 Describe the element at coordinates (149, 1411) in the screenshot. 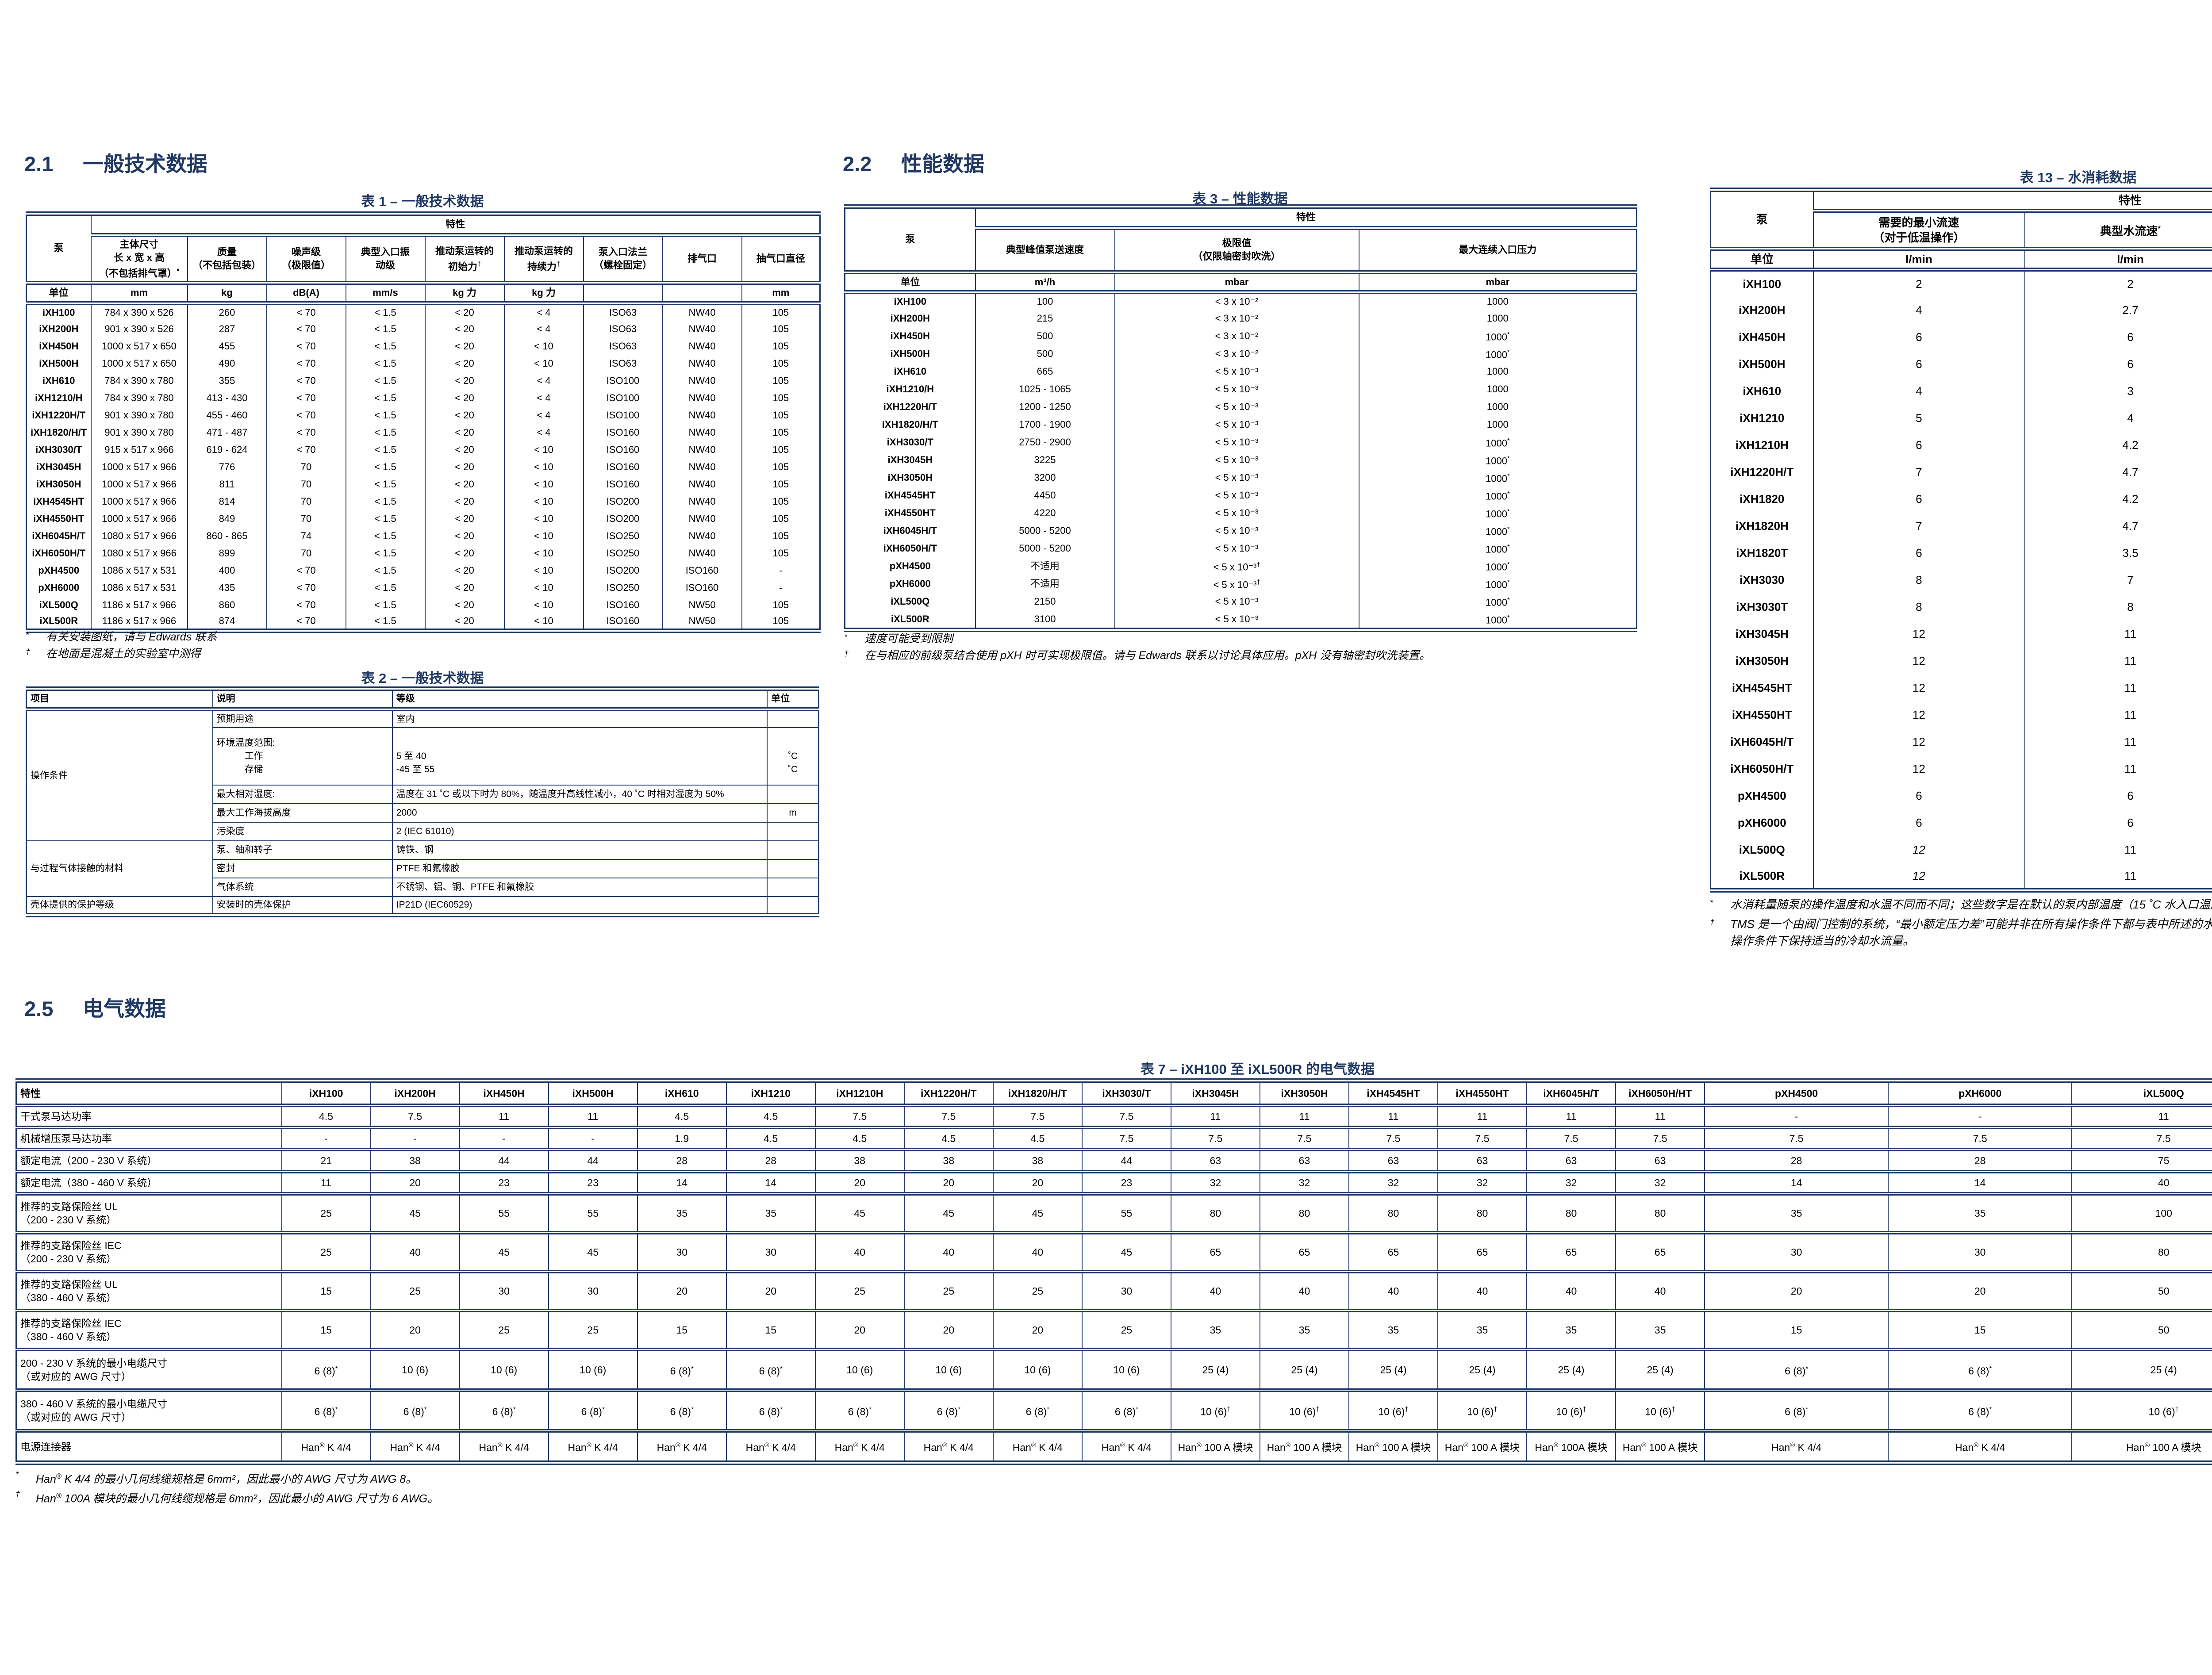

I see `row-label-cell: 380 - 460 V 系统的最小电缆尺寸 （或对应的 AWG 尺寸）` at that location.